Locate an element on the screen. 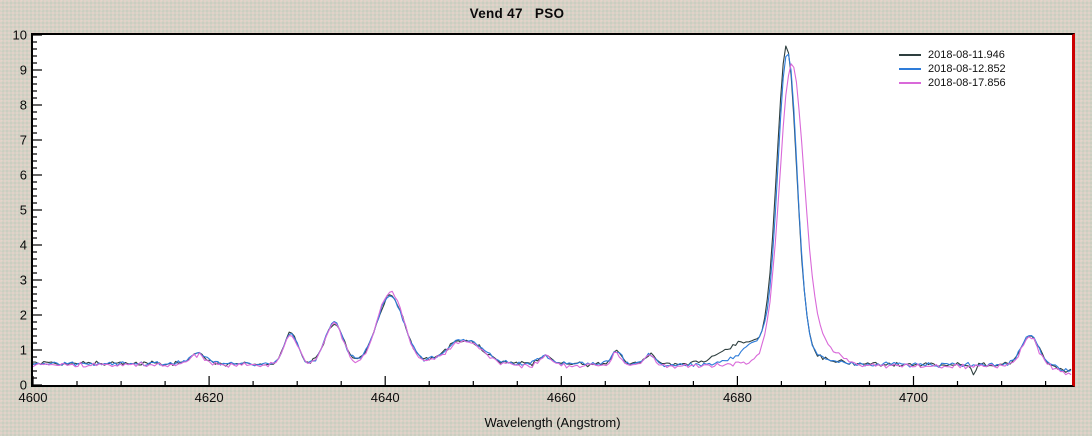 The width and height of the screenshot is (1092, 436). y-tick-label: 3 is located at coordinates (23, 280).